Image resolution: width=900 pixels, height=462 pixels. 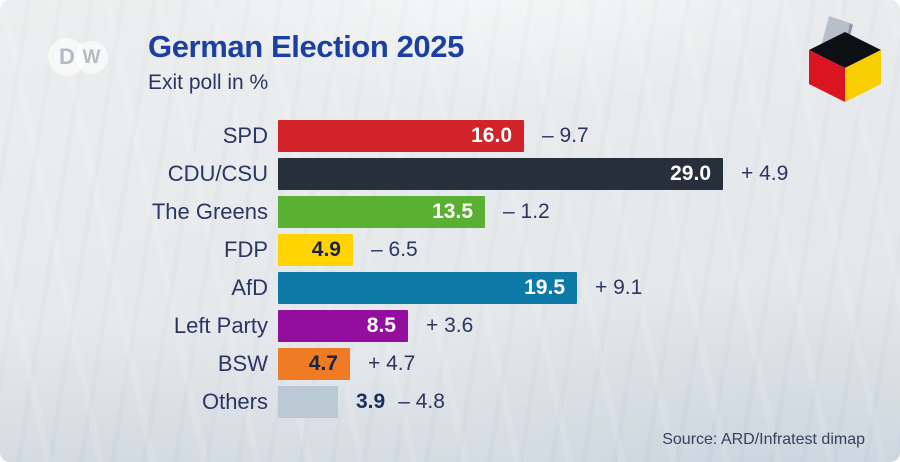 What do you see at coordinates (381, 212) in the screenshot?
I see `bar-the-greens: 13.5` at bounding box center [381, 212].